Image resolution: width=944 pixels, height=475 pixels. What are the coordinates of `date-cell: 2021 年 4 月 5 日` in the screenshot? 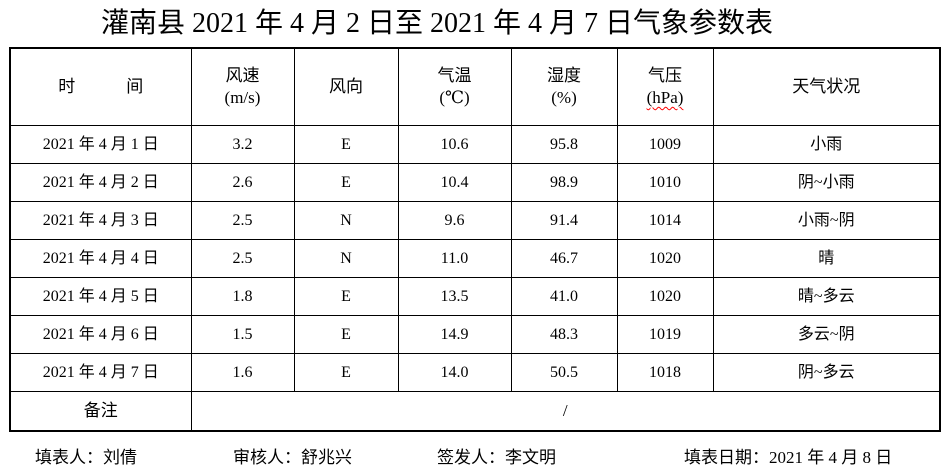 It's located at (100, 296).